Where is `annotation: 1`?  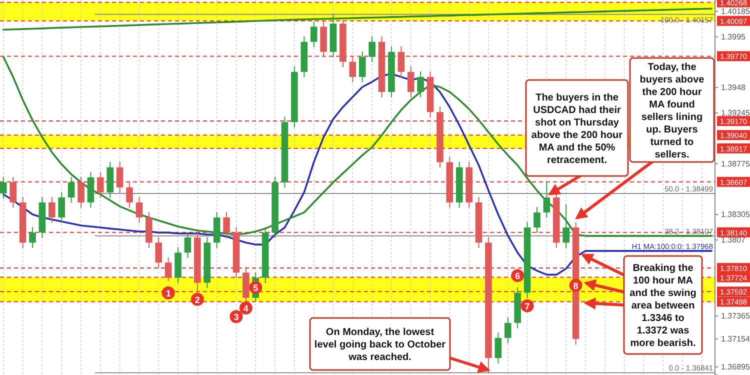 annotation: 1 is located at coordinates (168, 293).